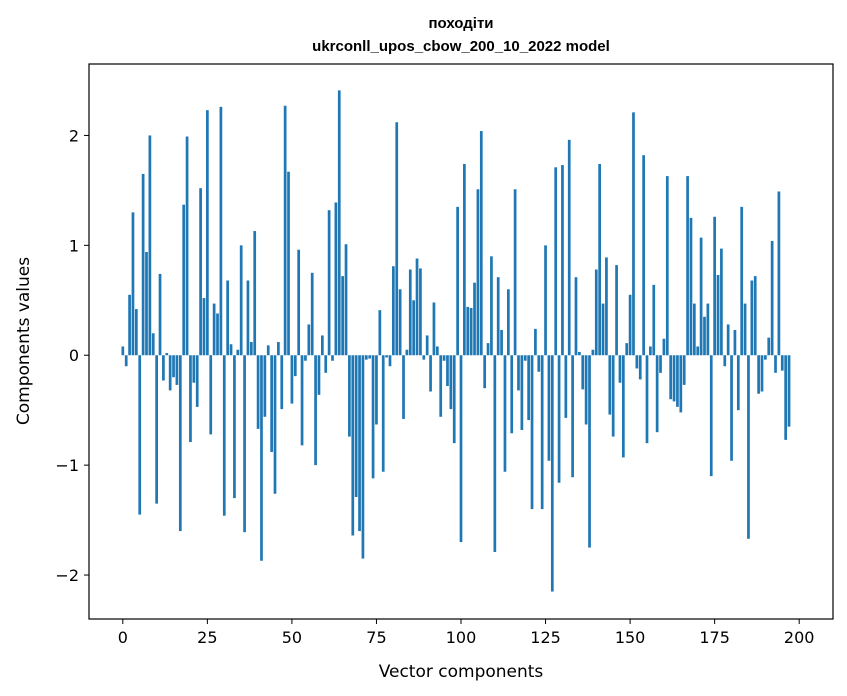 The height and width of the screenshot is (696, 847). What do you see at coordinates (292, 637) in the screenshot?
I see `x-tick-label: 50` at bounding box center [292, 637].